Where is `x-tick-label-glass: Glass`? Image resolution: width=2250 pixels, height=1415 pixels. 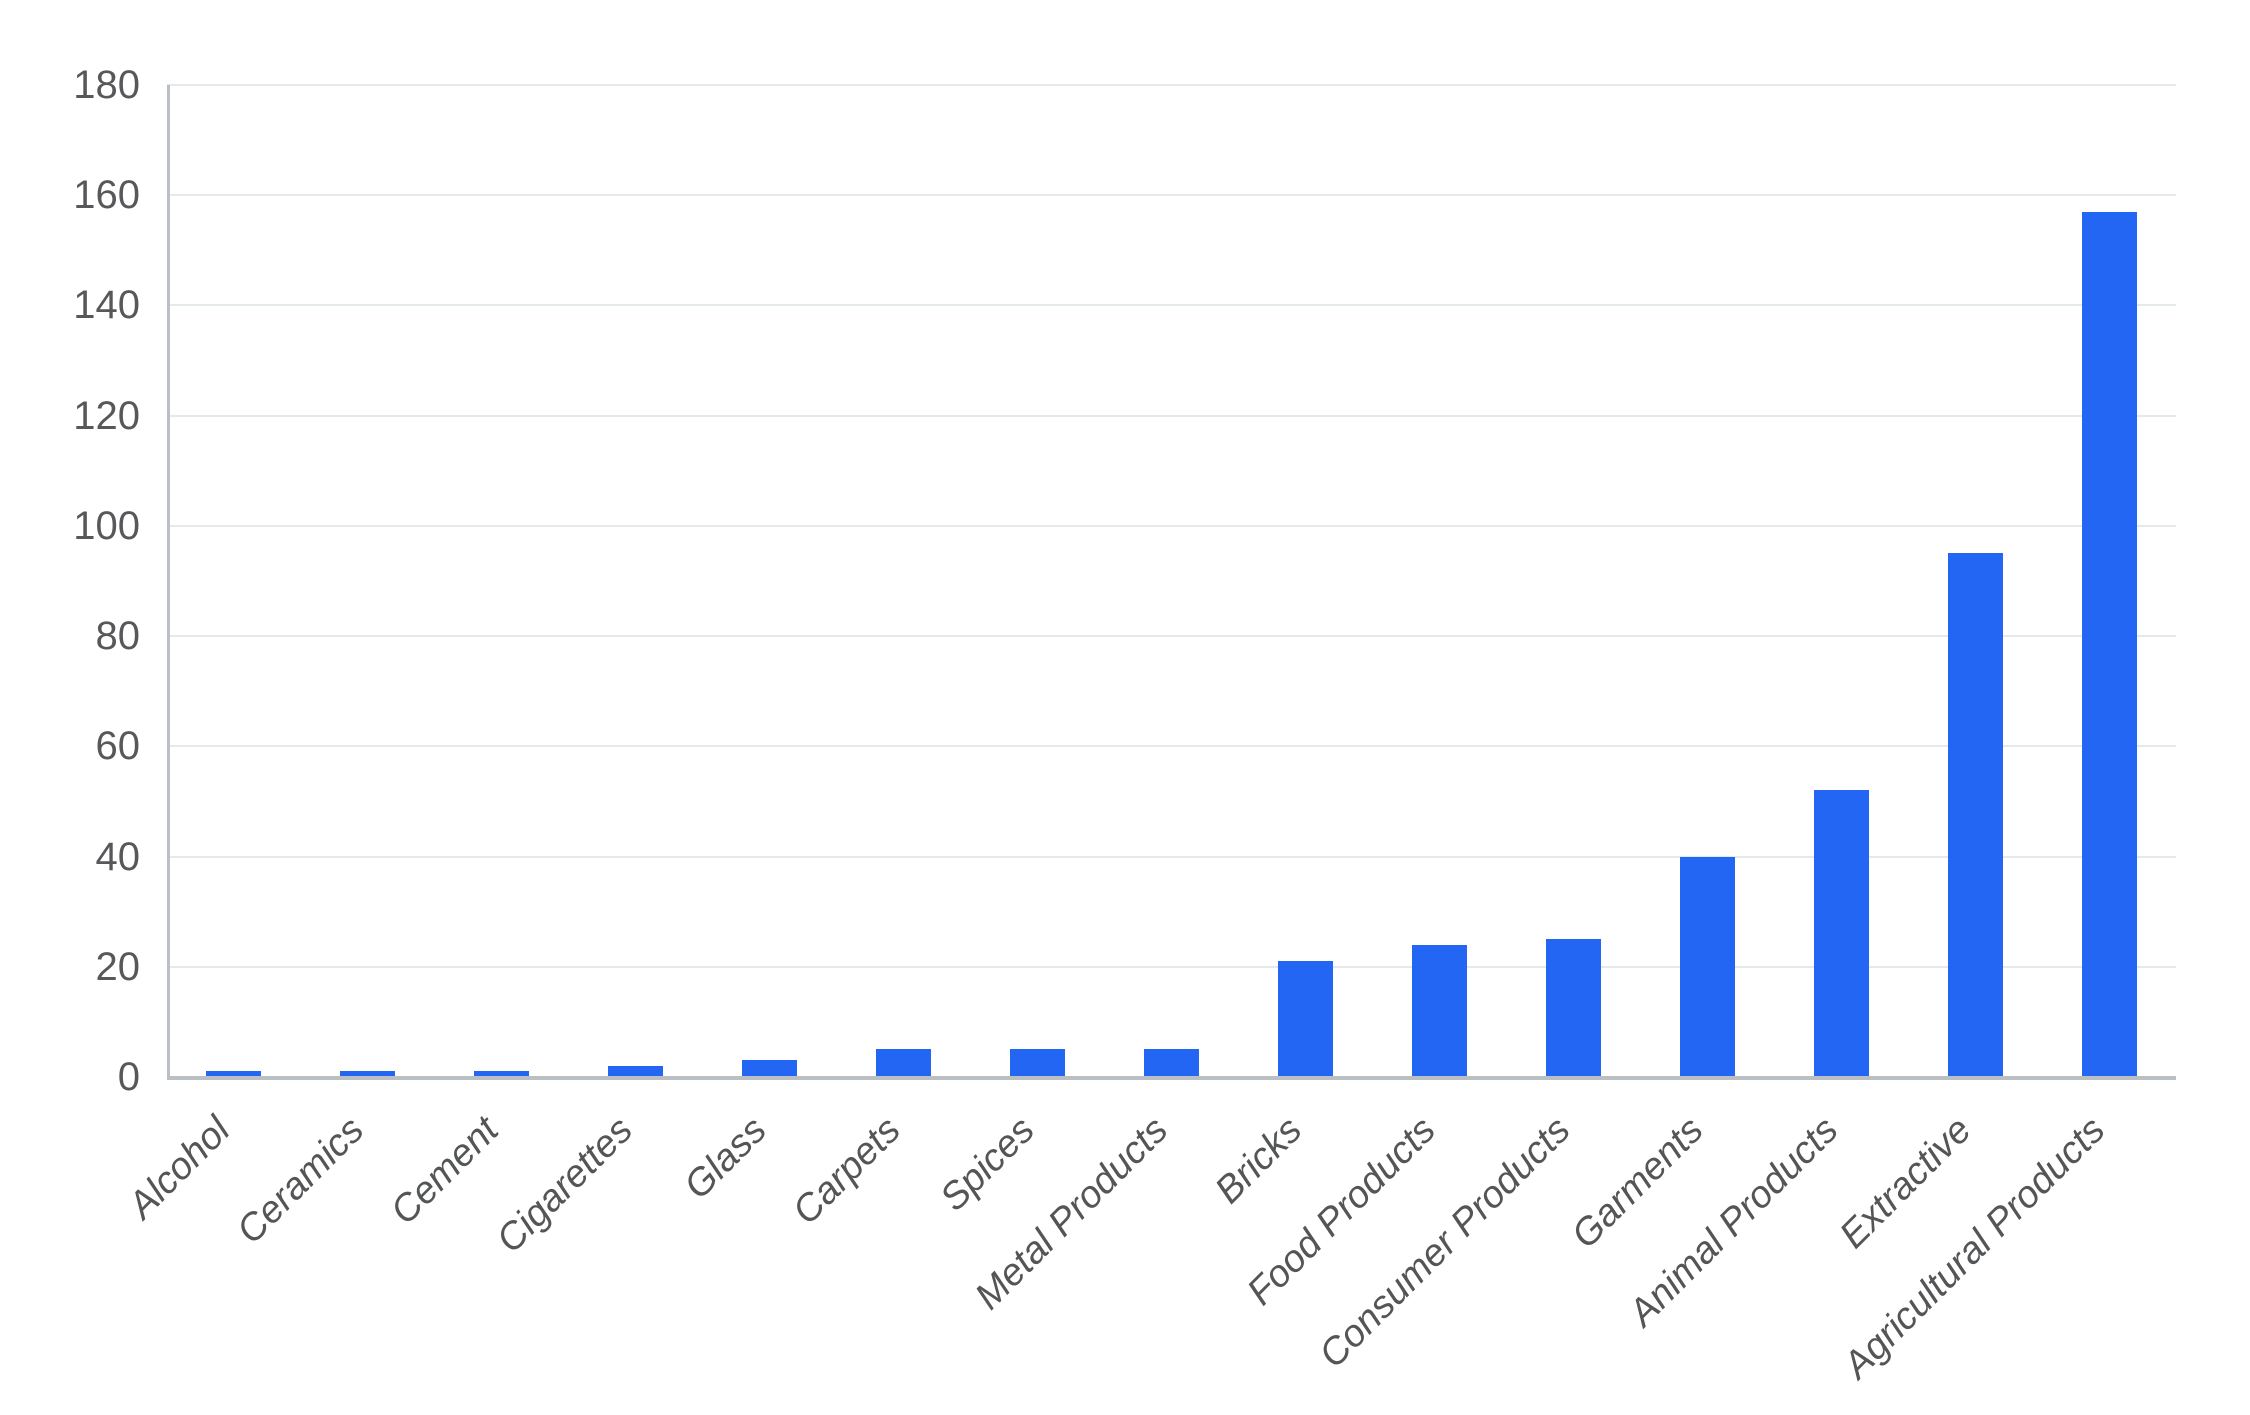
x-tick-label-glass: Glass is located at coordinates (725, 1158).